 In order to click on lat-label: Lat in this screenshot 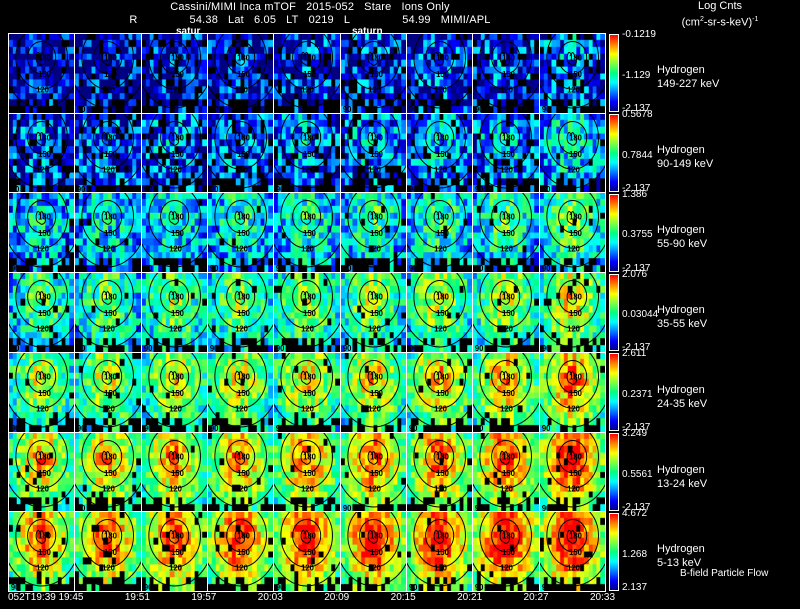, I will do `click(236, 20)`.